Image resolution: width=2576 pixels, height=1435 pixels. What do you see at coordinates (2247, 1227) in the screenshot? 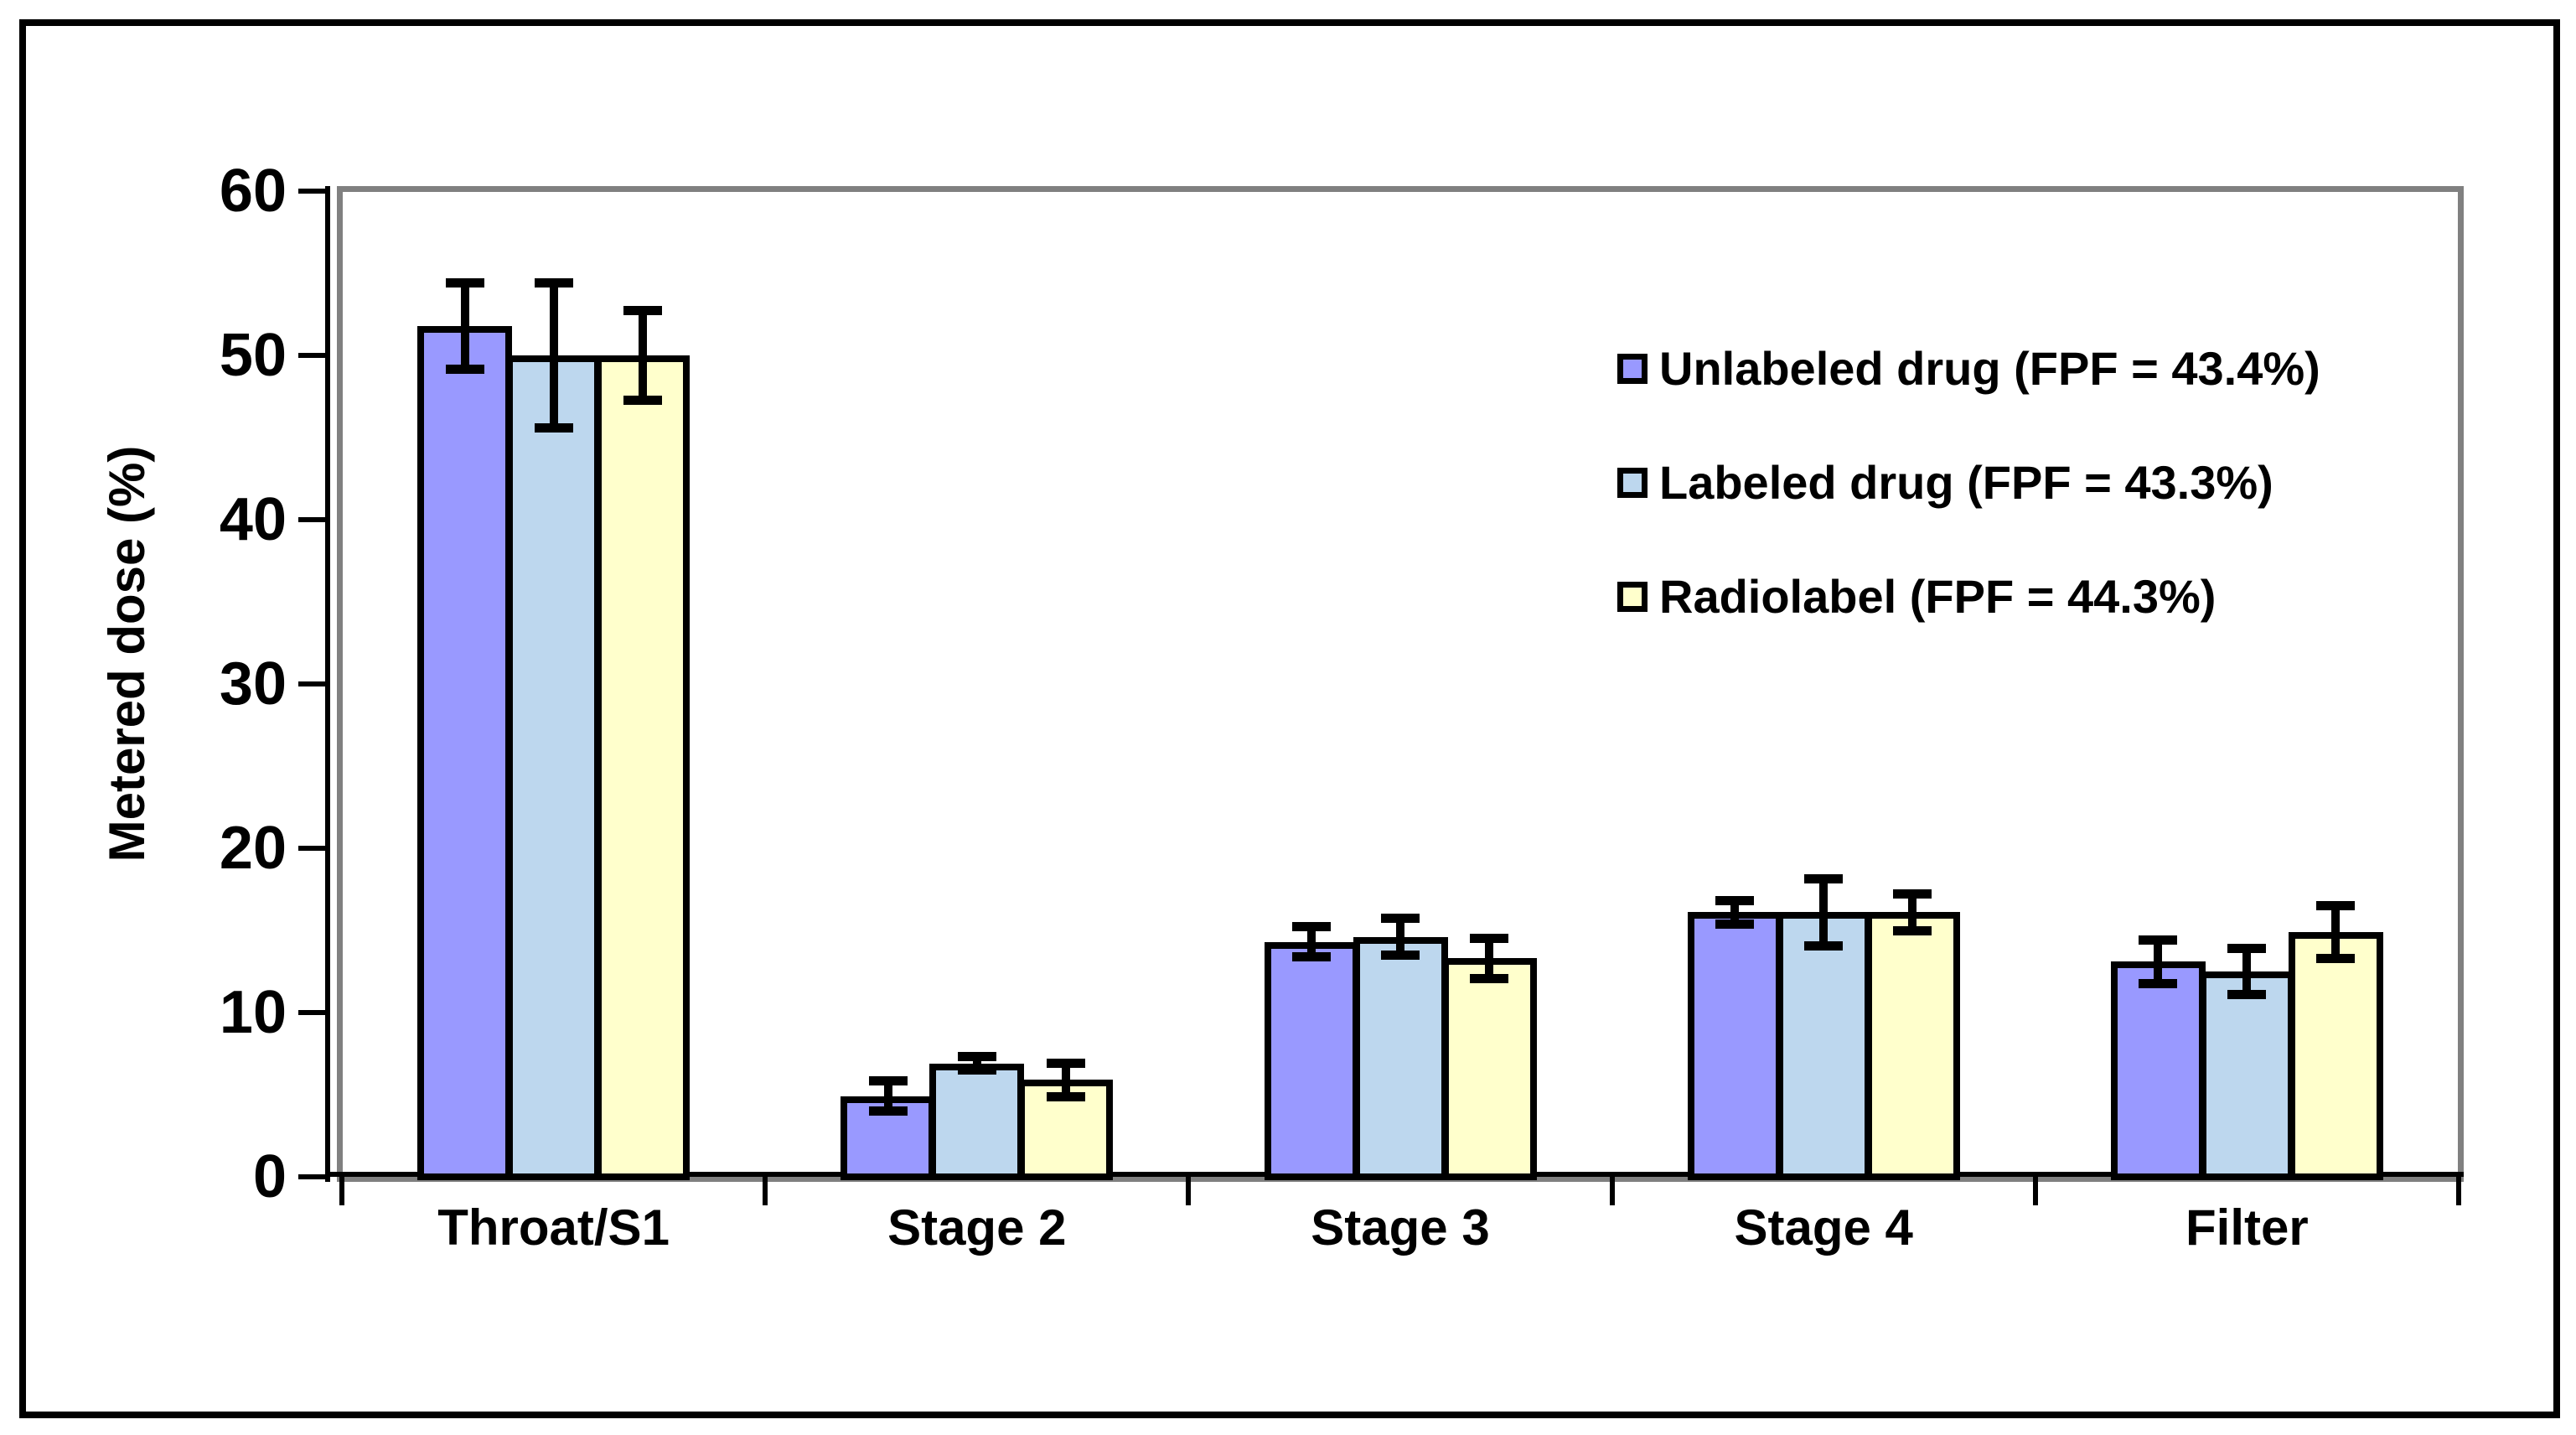
I see `category-label: Filter` at bounding box center [2247, 1227].